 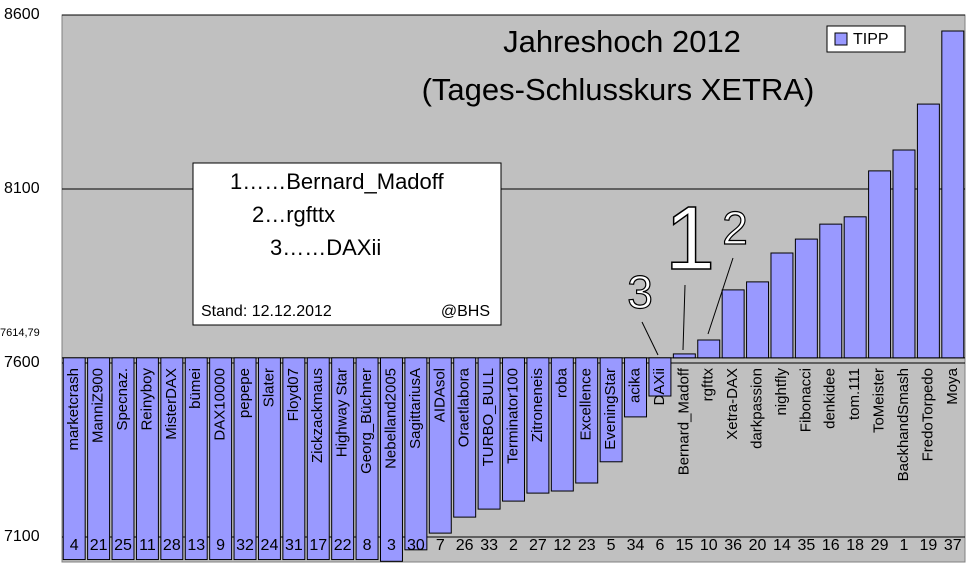 I want to click on box-line: 3……DAXii, so click(x=325, y=247).